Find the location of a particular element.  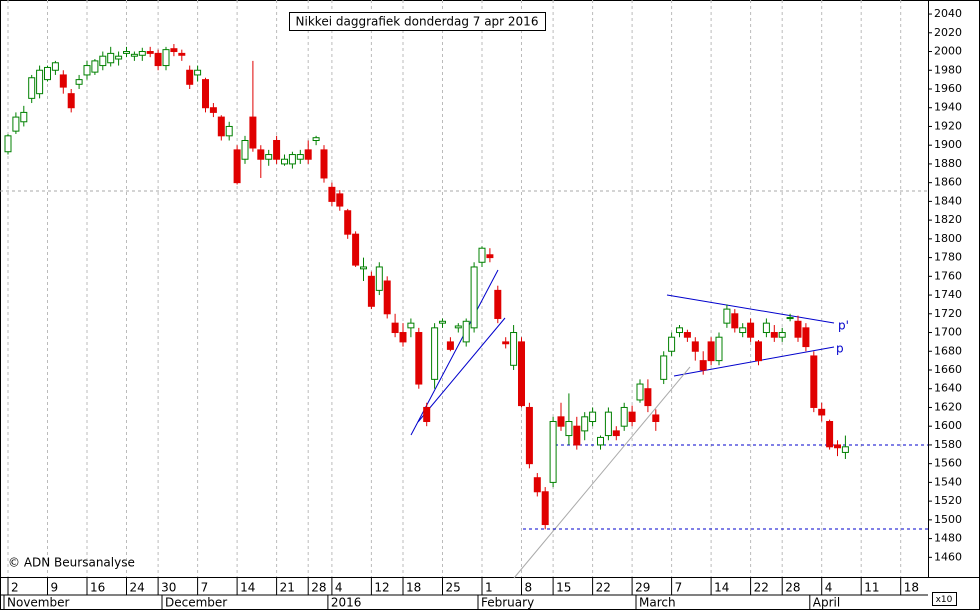

y-tick-label: 1800 is located at coordinates (948, 238).